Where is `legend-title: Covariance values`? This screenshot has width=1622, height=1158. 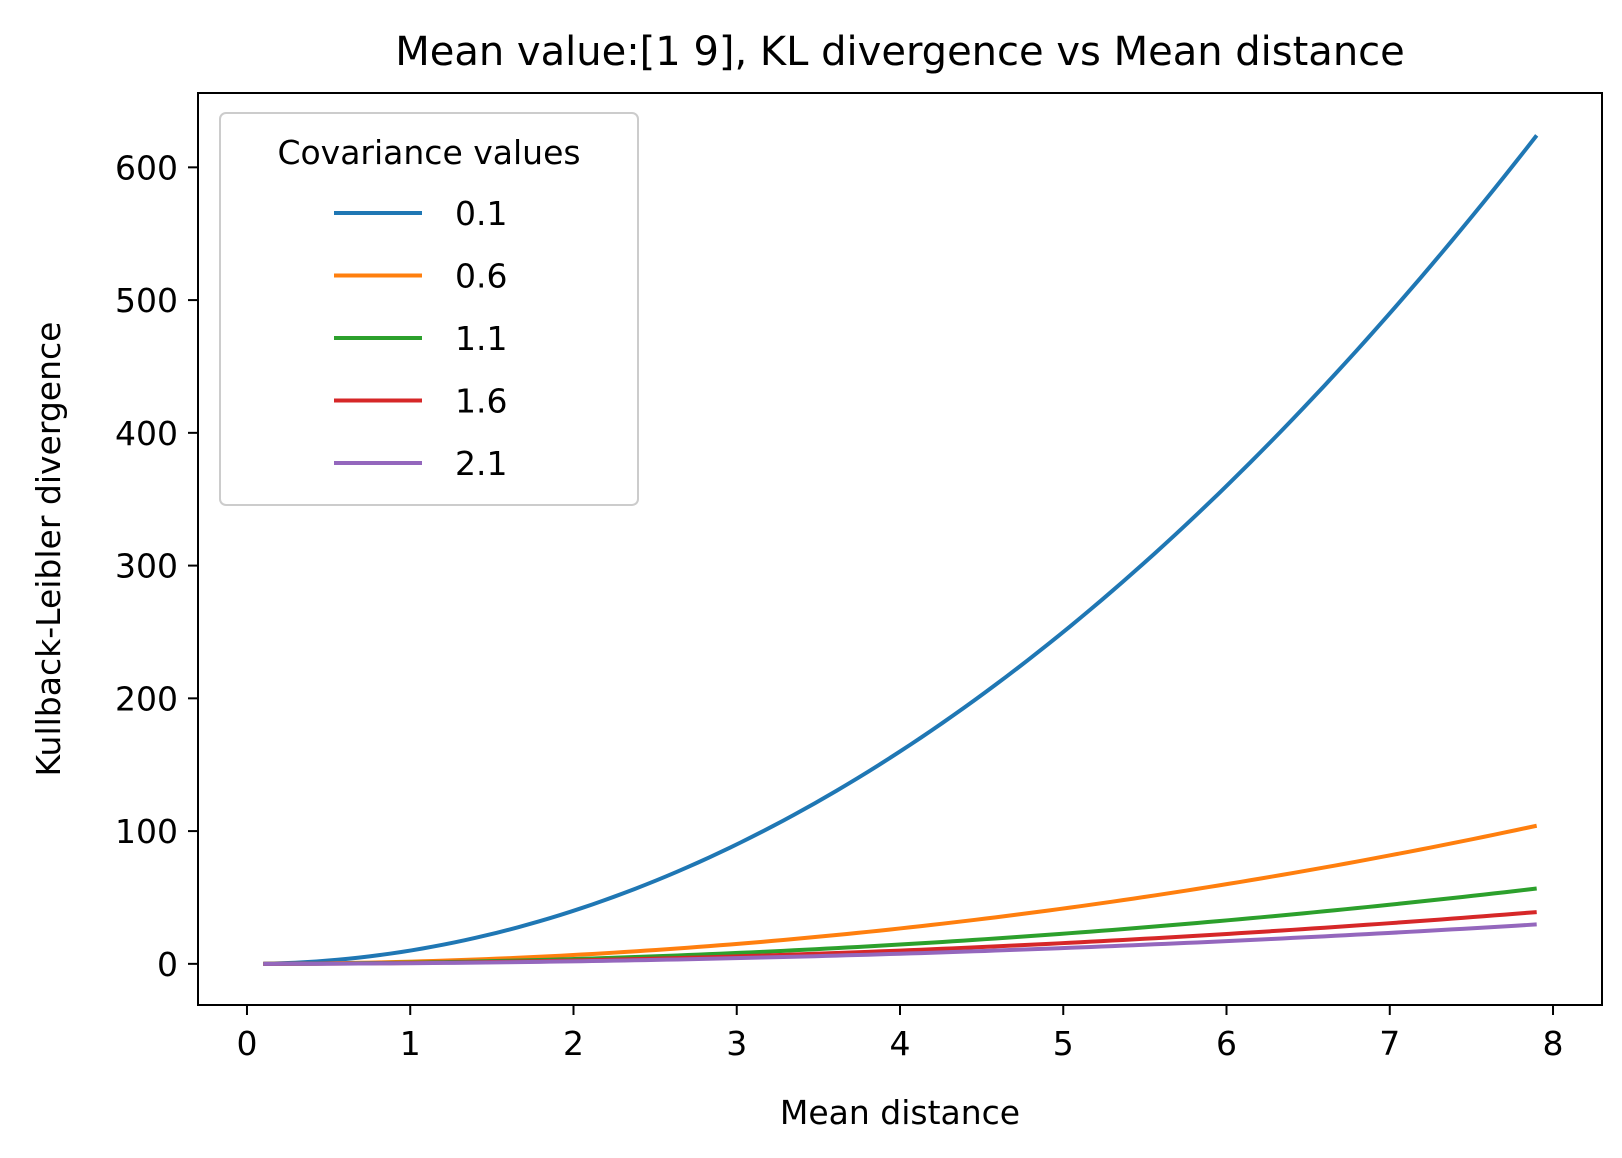
legend-title: Covariance values is located at coordinates (428, 152).